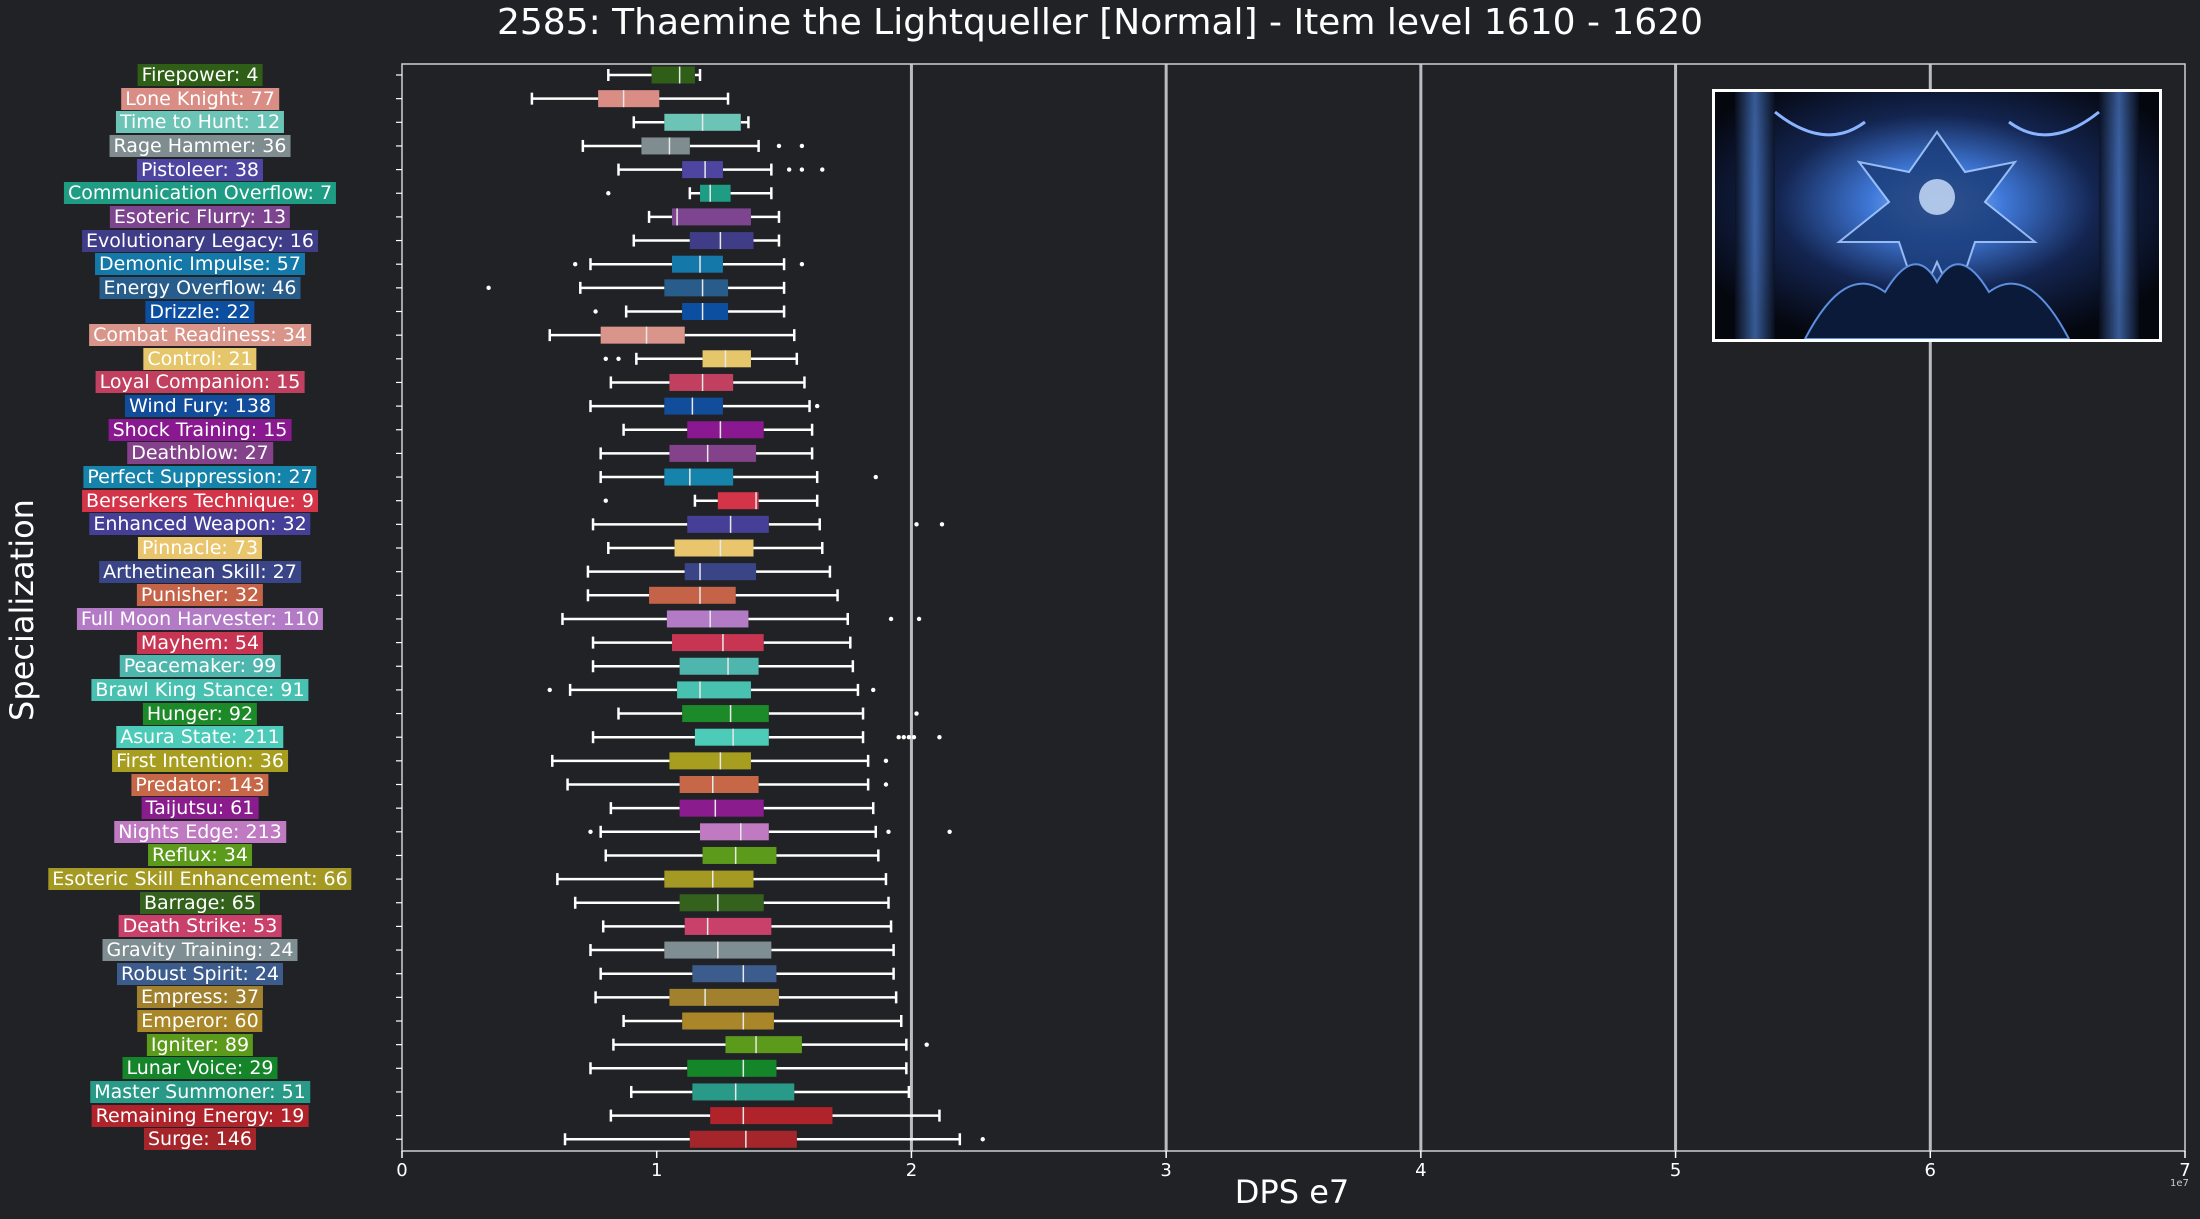 This screenshot has height=1219, width=2200. I want to click on specialization-label: Surge: 146, so click(200, 1139).